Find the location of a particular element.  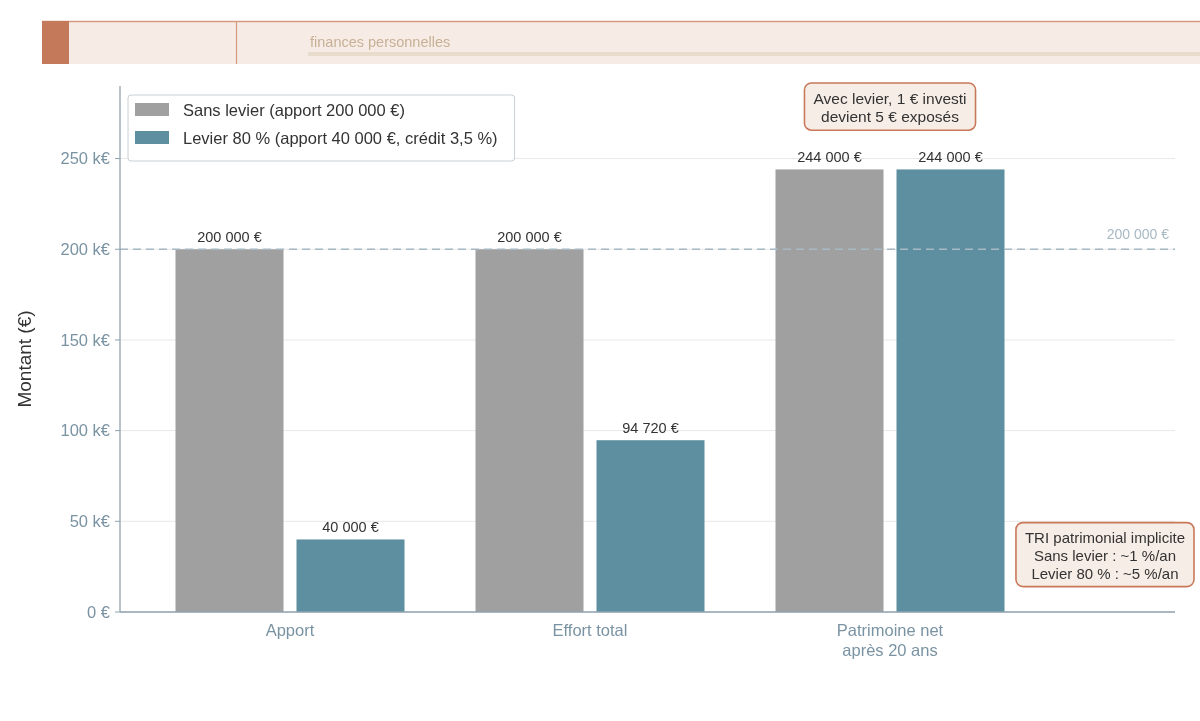

data-label: 40 000 € is located at coordinates (350, 527).